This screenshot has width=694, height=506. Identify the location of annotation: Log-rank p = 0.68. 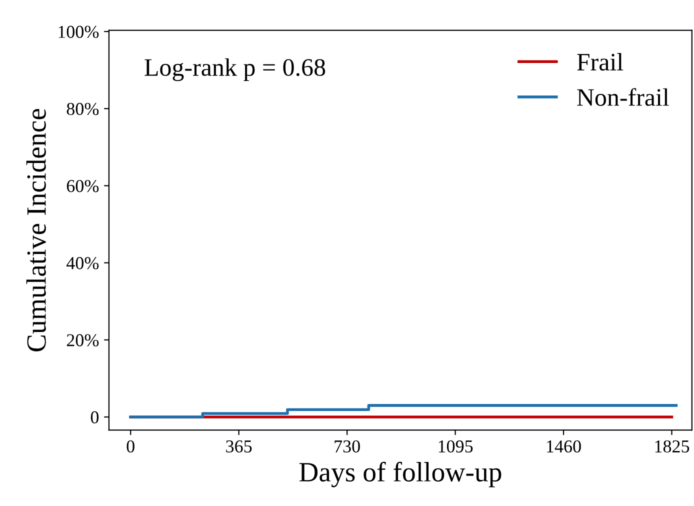
(235, 70).